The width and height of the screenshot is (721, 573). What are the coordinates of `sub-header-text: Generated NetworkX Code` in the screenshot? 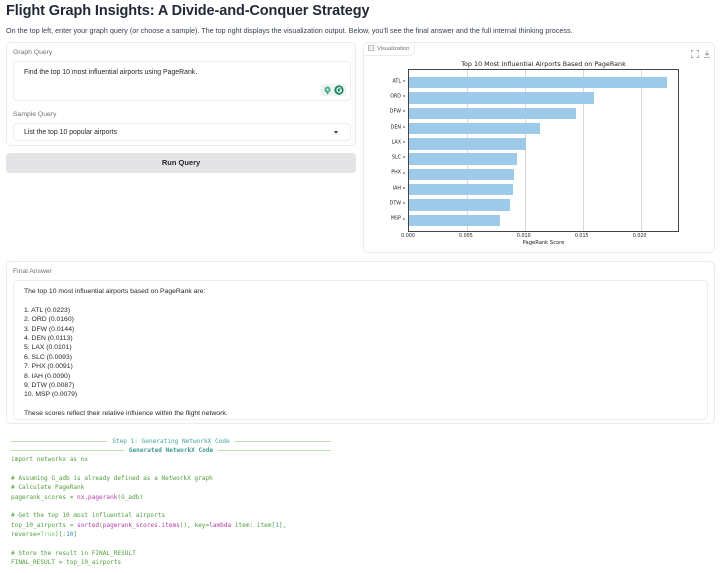 It's located at (171, 450).